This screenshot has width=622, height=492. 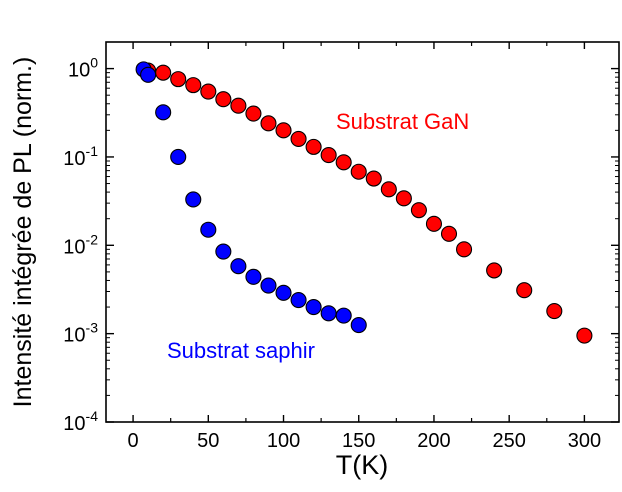 What do you see at coordinates (433, 441) in the screenshot?
I see `x-tick-label: 200` at bounding box center [433, 441].